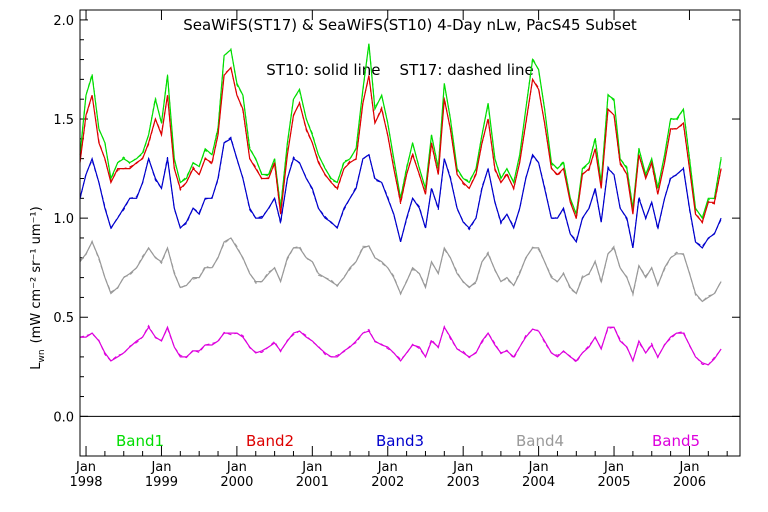 This screenshot has height=512, width=768. Describe the element at coordinates (387, 482) in the screenshot. I see `x-tick-year: 2002` at that location.